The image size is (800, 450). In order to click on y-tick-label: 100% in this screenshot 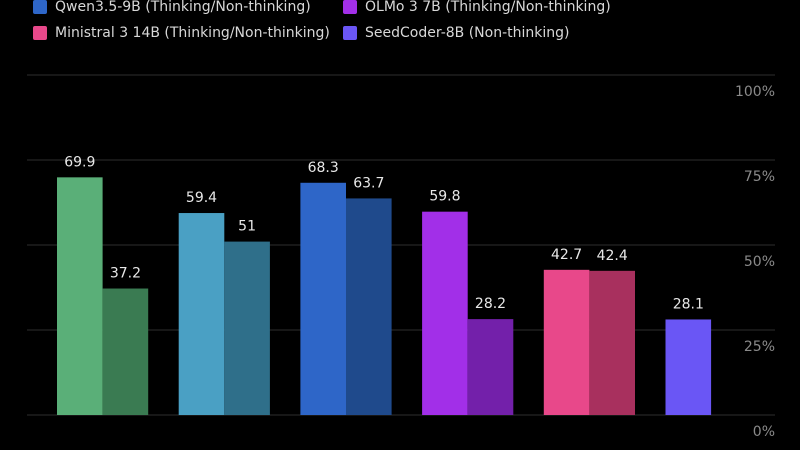, I will do `click(755, 92)`.